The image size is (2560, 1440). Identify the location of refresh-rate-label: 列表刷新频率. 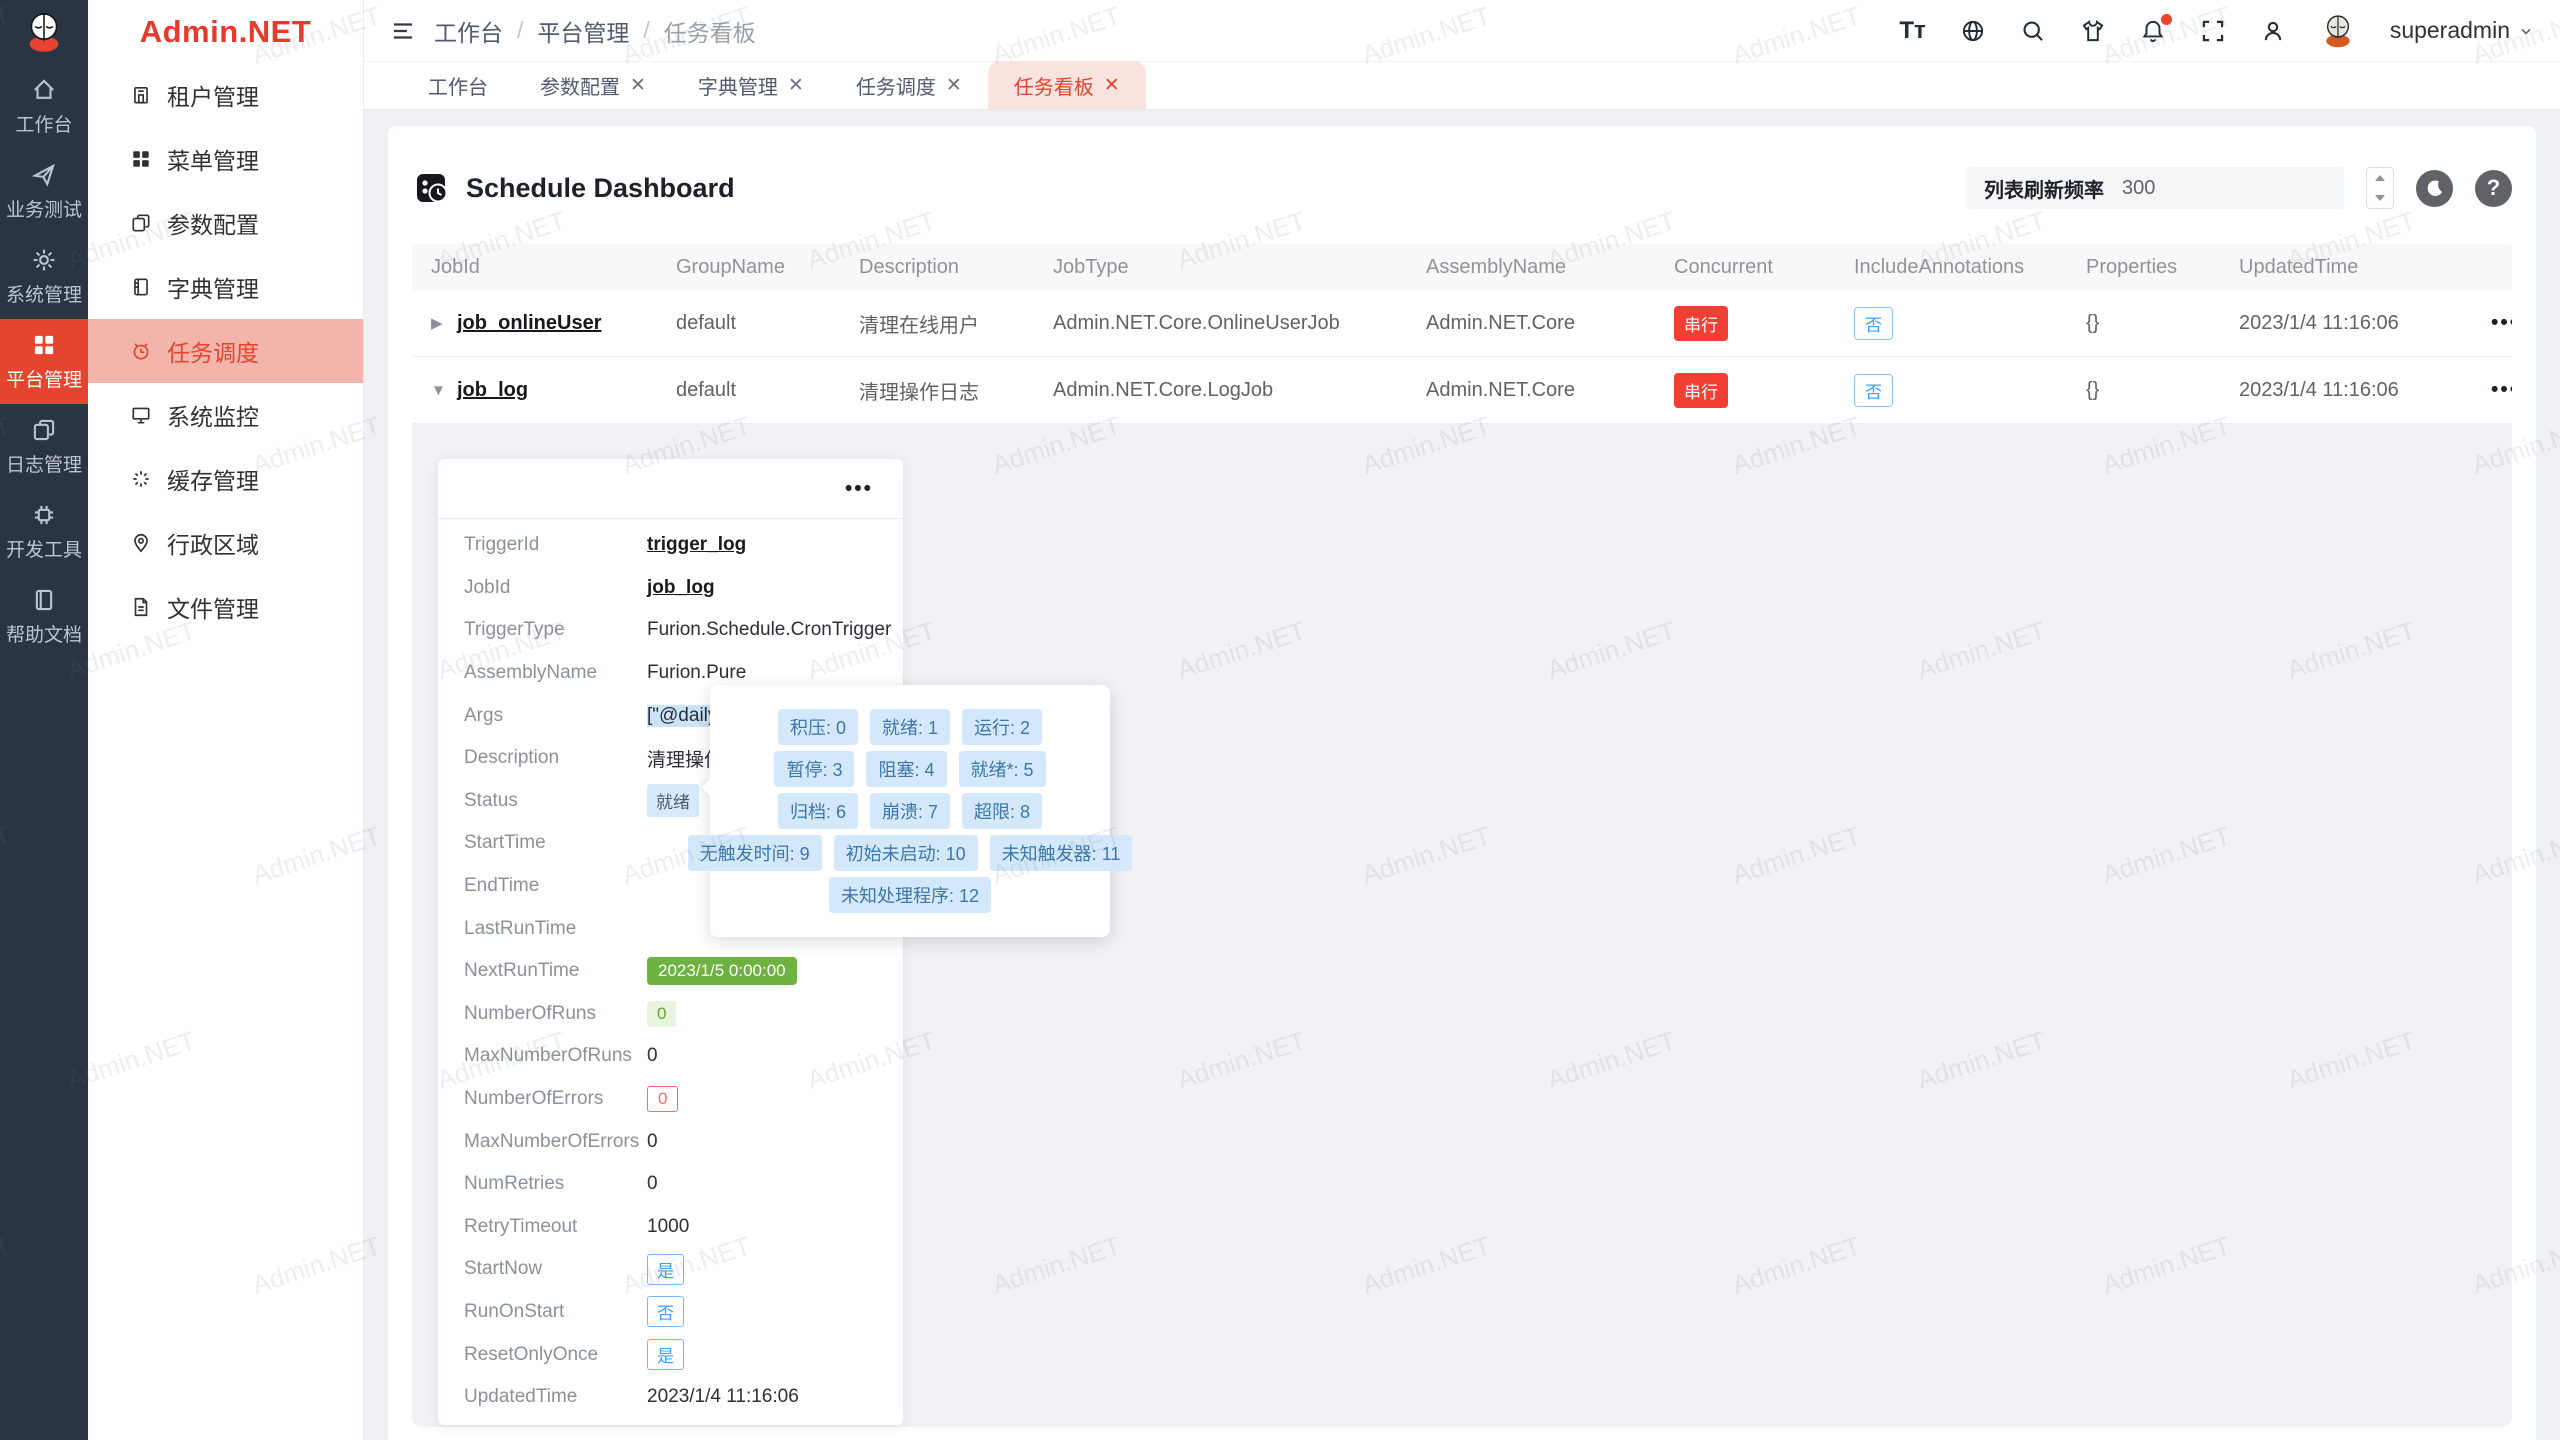
(2044, 190).